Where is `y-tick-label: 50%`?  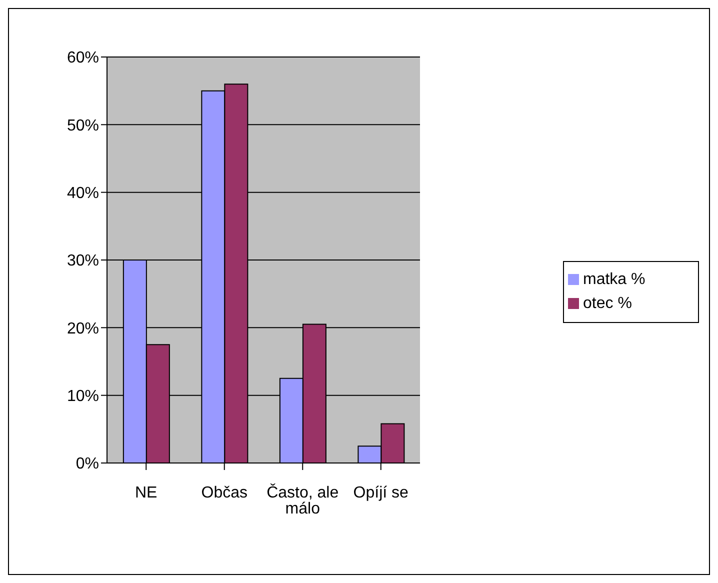
y-tick-label: 50% is located at coordinates (82, 125).